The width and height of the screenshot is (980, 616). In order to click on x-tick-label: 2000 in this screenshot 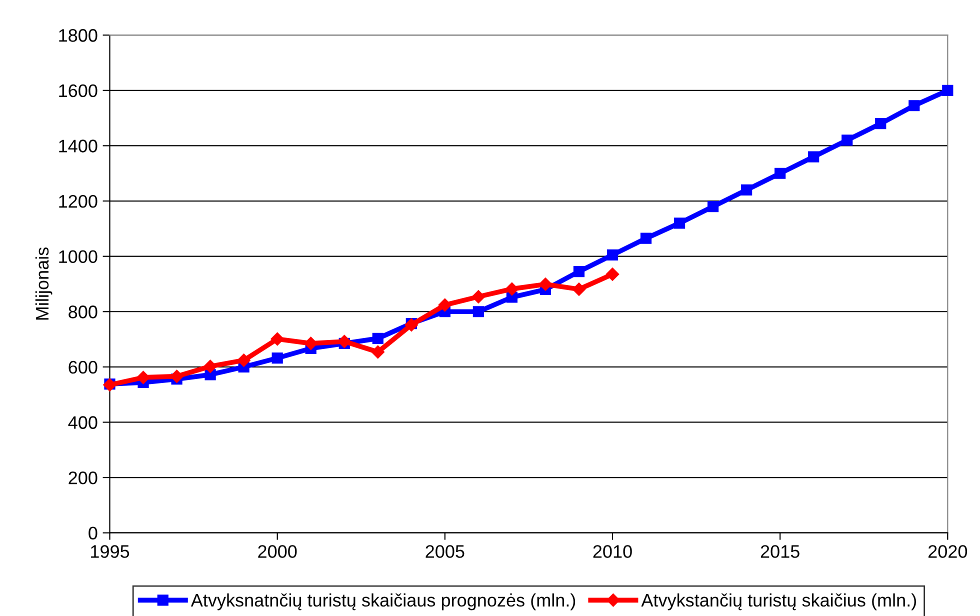, I will do `click(277, 551)`.